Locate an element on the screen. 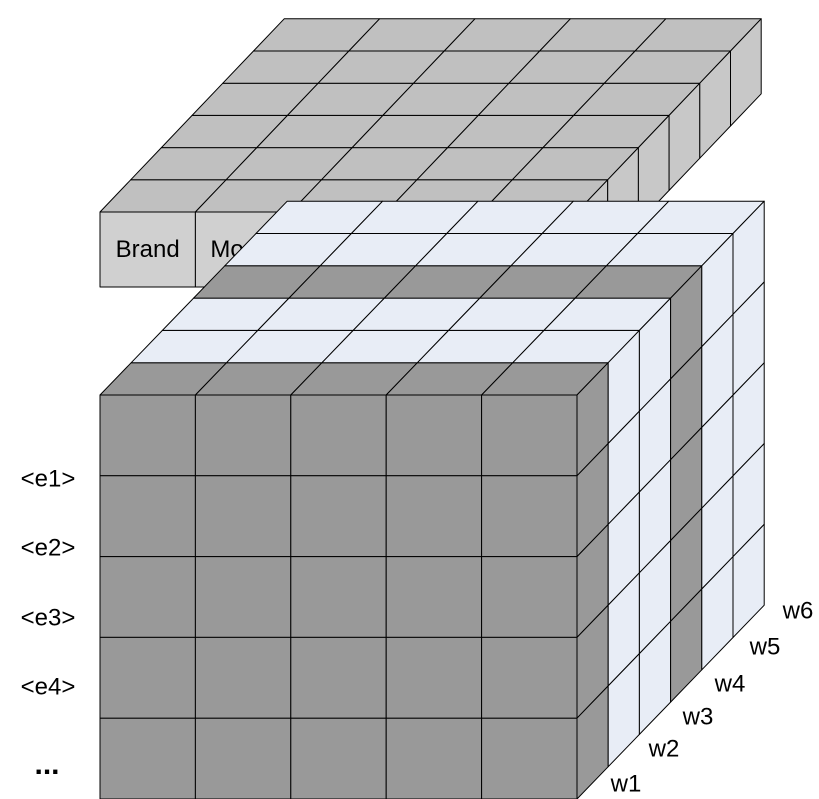  depth-label-w1: w1 is located at coordinates (626, 783).